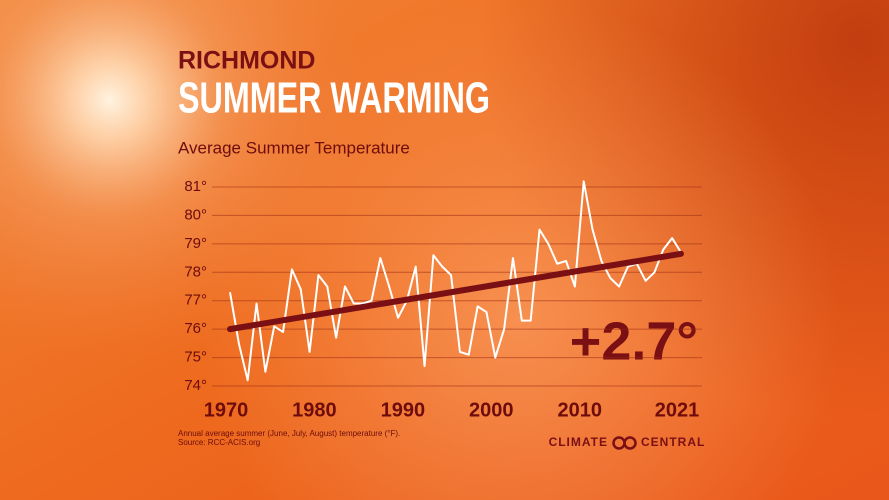 This screenshot has height=500, width=889. I want to click on kicker: RICHMOND, so click(247, 61).